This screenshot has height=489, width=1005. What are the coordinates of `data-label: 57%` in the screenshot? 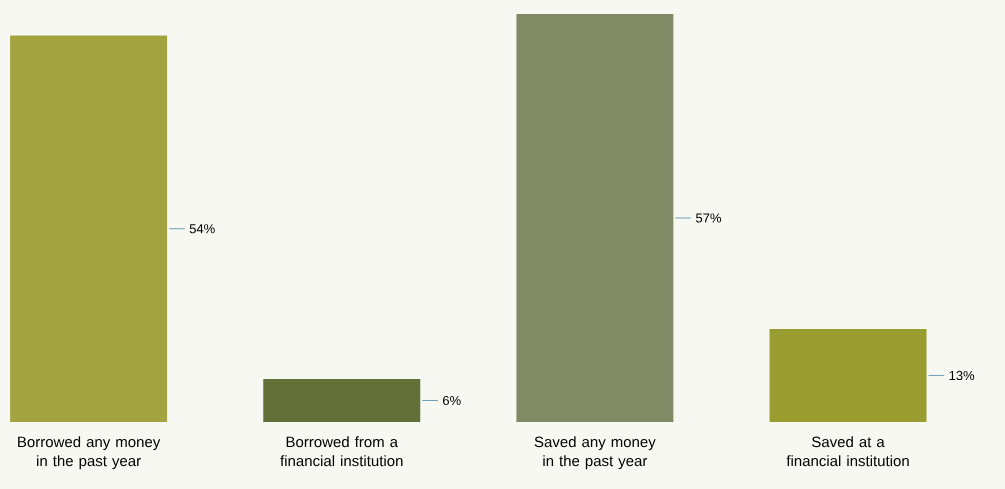 It's located at (709, 218).